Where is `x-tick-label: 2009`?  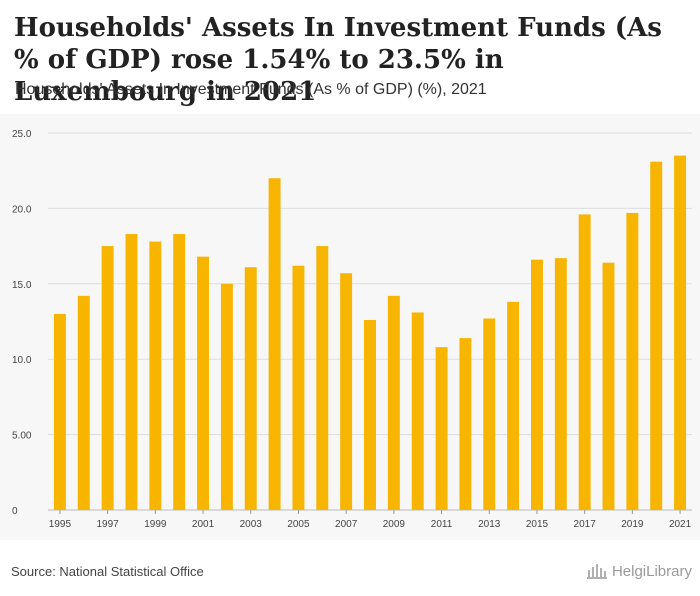 x-tick-label: 2009 is located at coordinates (394, 524).